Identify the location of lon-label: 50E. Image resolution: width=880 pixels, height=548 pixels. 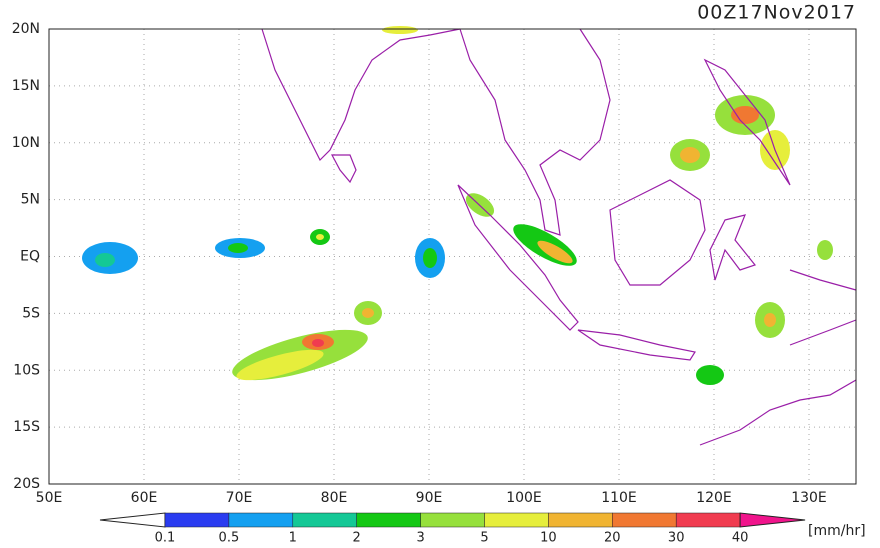
(49, 498).